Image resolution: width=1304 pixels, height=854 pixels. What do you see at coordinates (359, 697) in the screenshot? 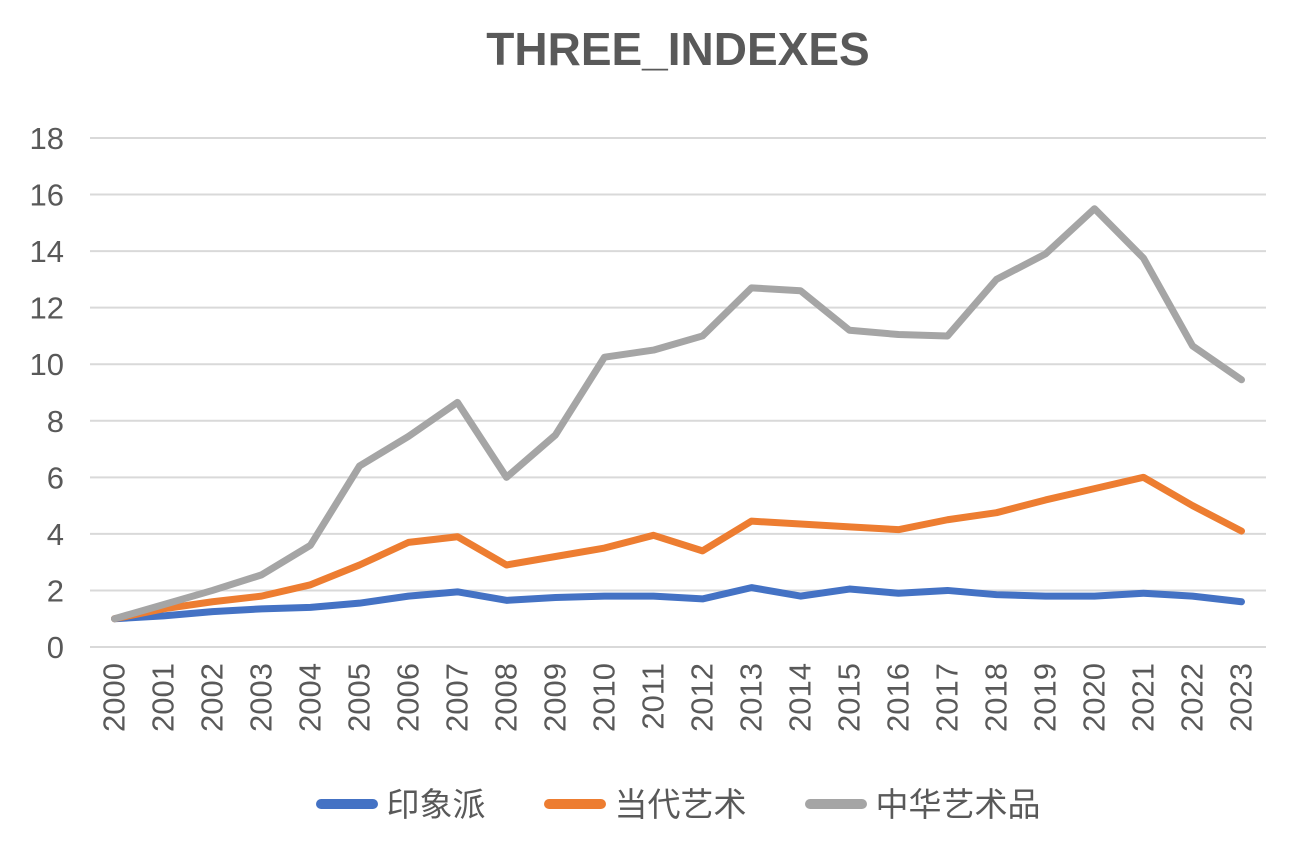
I see `x-tick-label: 2005` at bounding box center [359, 697].